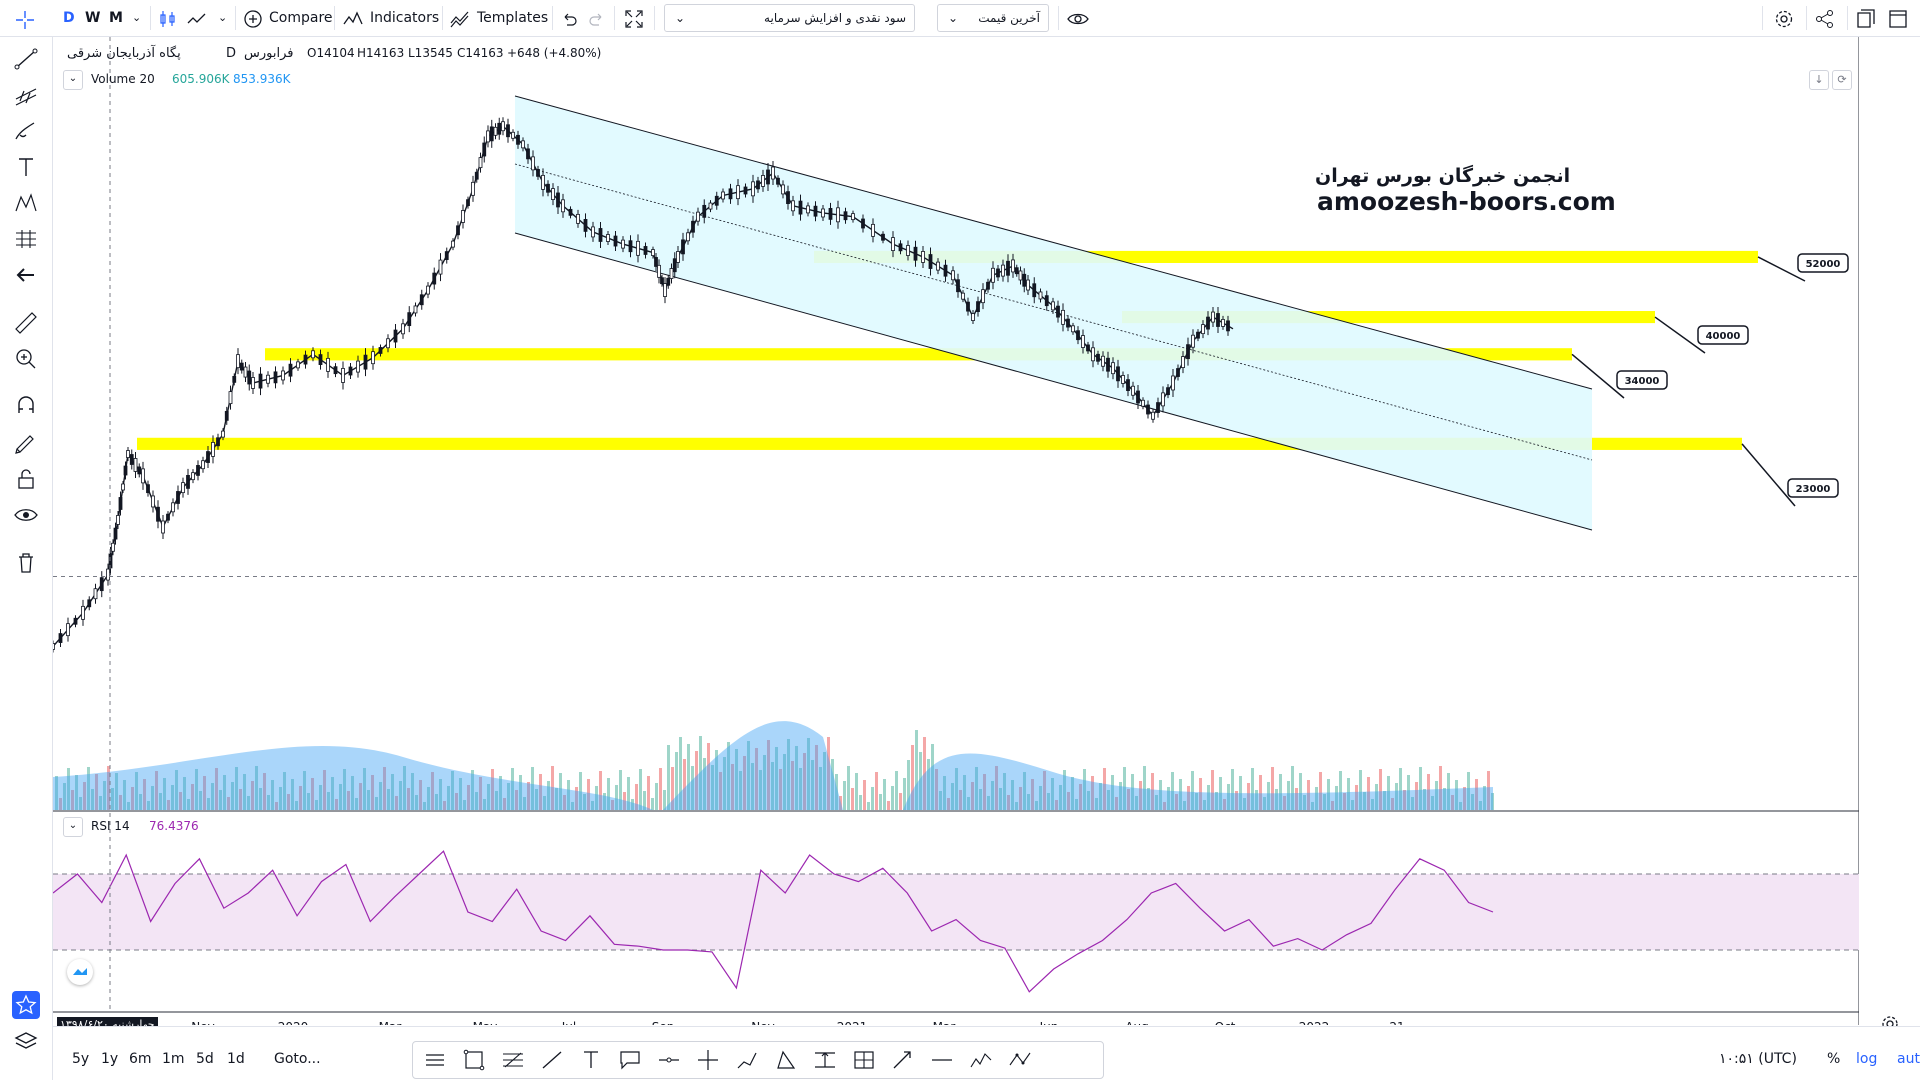 The width and height of the screenshot is (1920, 1081). Describe the element at coordinates (825, 1060) in the screenshot. I see `price-range-icon` at that location.